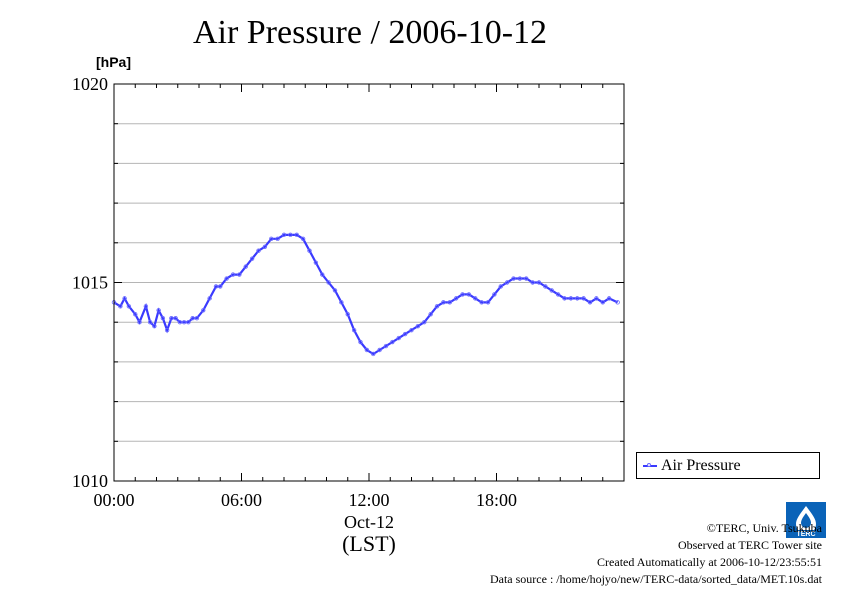 This screenshot has width=842, height=595. What do you see at coordinates (90, 481) in the screenshot?
I see `y-tick-label: 1010` at bounding box center [90, 481].